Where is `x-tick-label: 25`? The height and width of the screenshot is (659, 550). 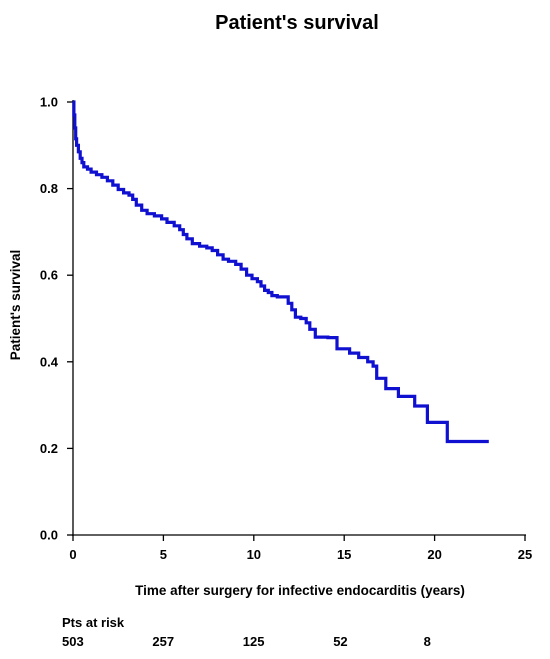
x-tick-label: 25 is located at coordinates (525, 554).